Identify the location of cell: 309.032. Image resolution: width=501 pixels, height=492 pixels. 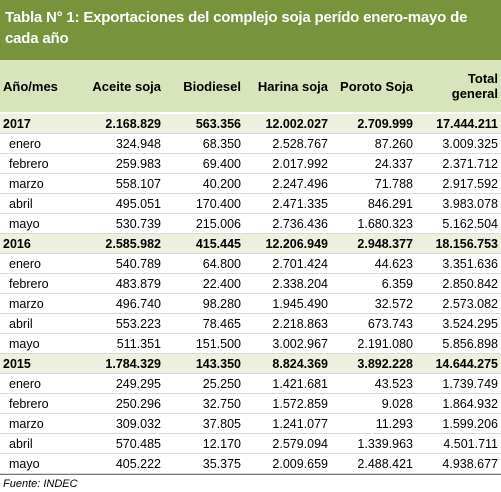
(119, 423).